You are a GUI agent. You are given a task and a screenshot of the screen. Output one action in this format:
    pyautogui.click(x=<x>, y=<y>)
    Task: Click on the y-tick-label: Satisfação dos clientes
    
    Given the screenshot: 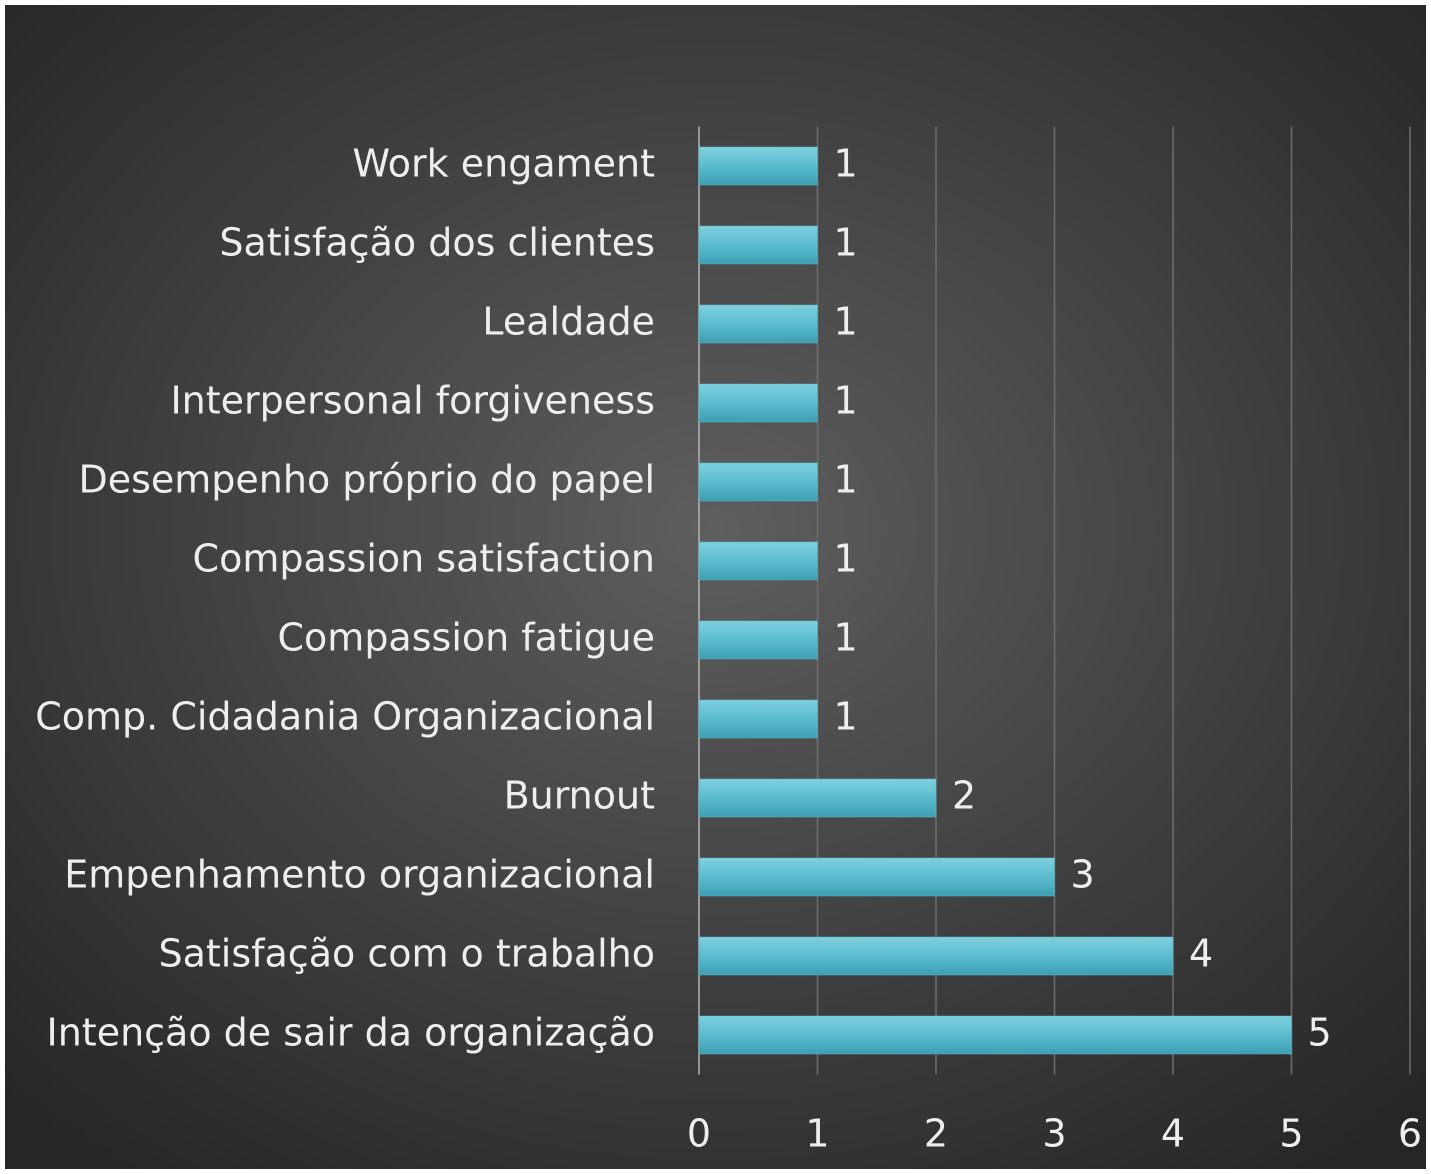 What is the action you would take?
    pyautogui.click(x=437, y=243)
    